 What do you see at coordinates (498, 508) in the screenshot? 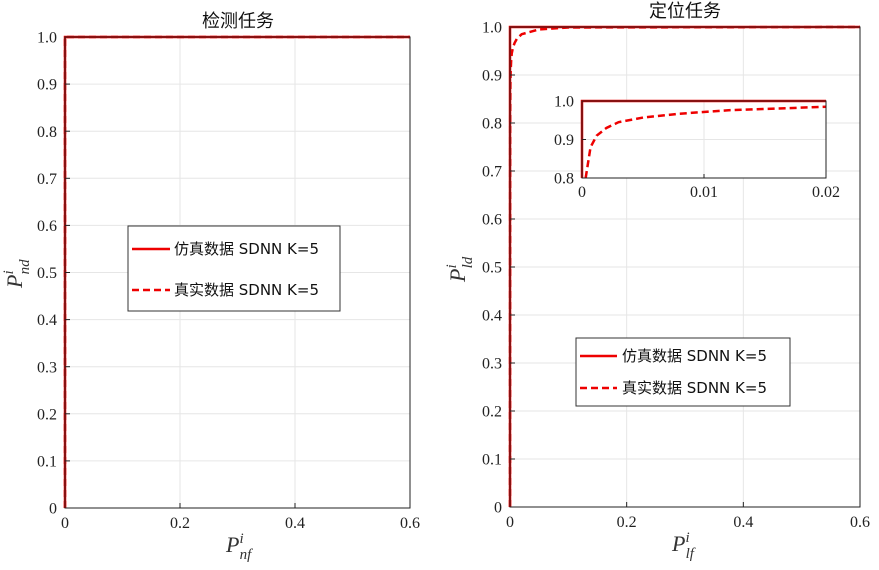
I see `localization-ytick-label: 0` at bounding box center [498, 508].